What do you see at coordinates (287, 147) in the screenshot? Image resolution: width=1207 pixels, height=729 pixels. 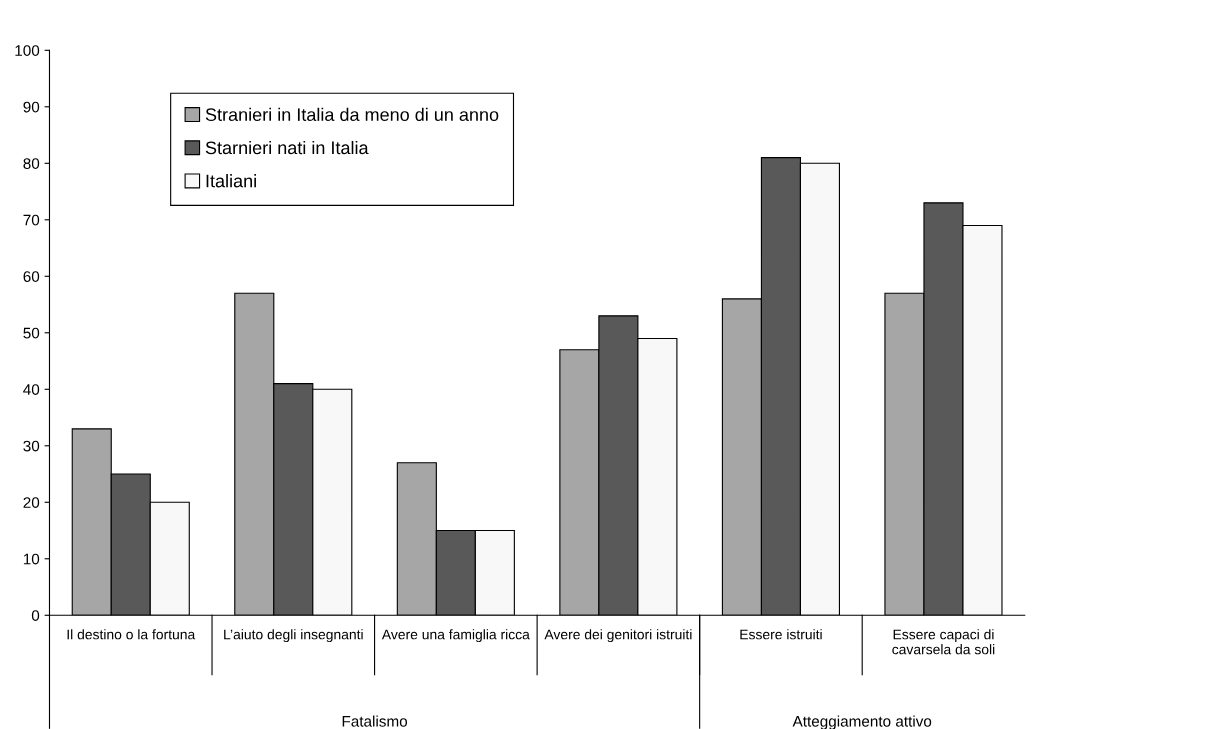 I see `legend-label: Starnieri nati in Italia` at bounding box center [287, 147].